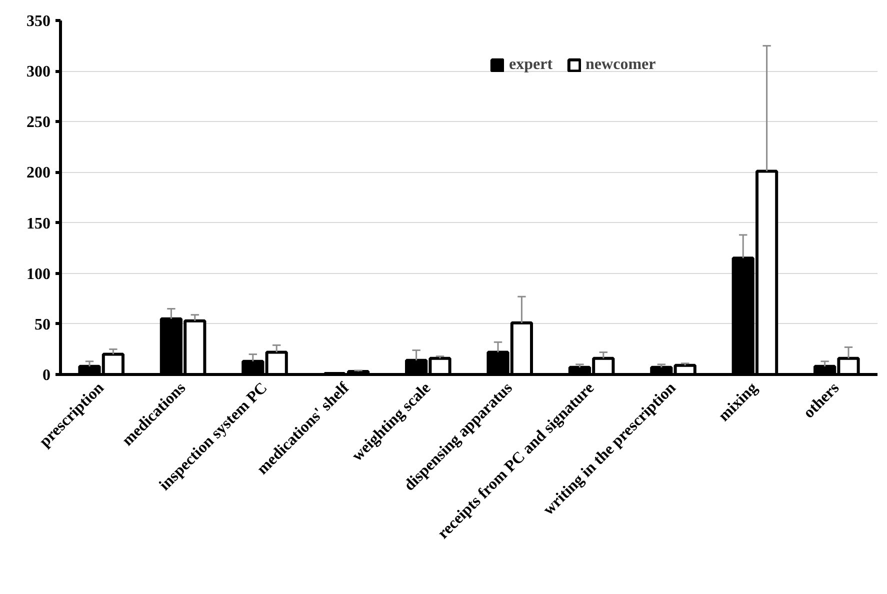 The height and width of the screenshot is (594, 887). I want to click on legend-label: newcomer, so click(621, 65).